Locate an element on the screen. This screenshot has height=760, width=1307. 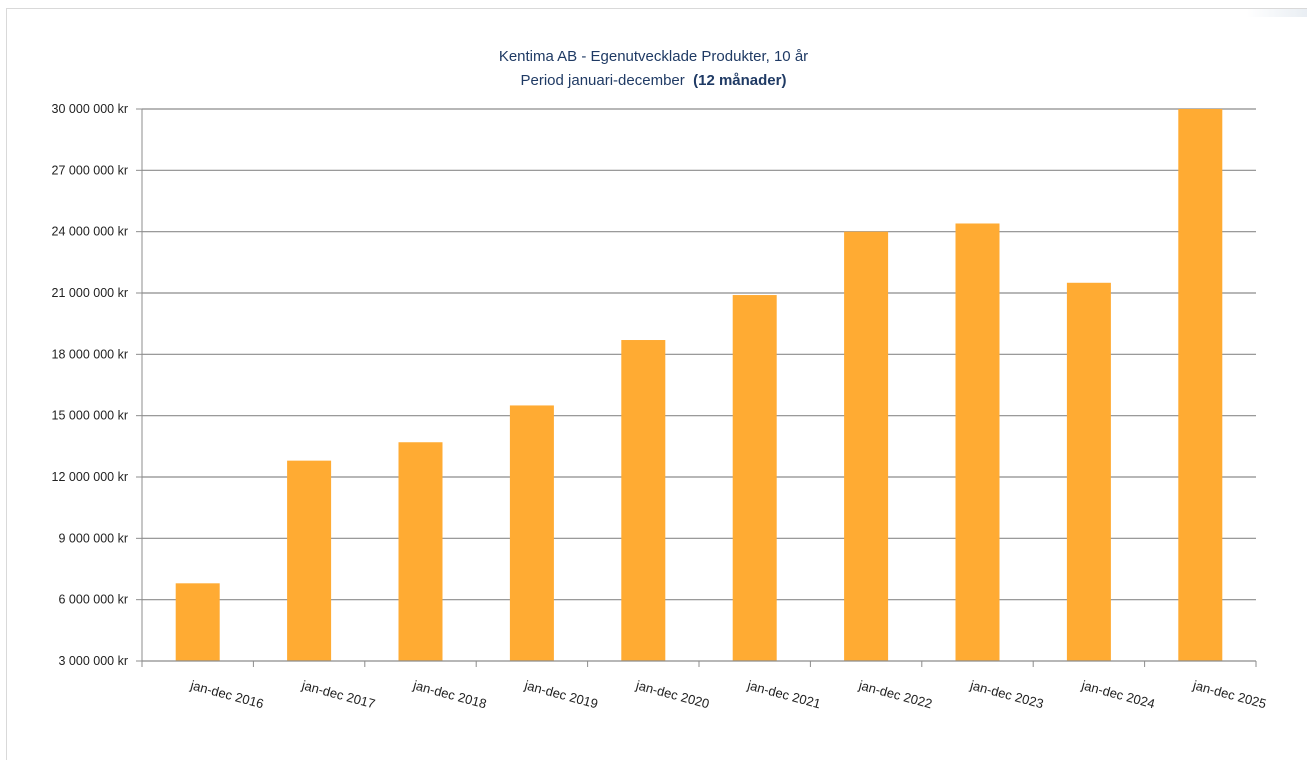
x-tick-label: jan-dec 2017 is located at coordinates (337, 694).